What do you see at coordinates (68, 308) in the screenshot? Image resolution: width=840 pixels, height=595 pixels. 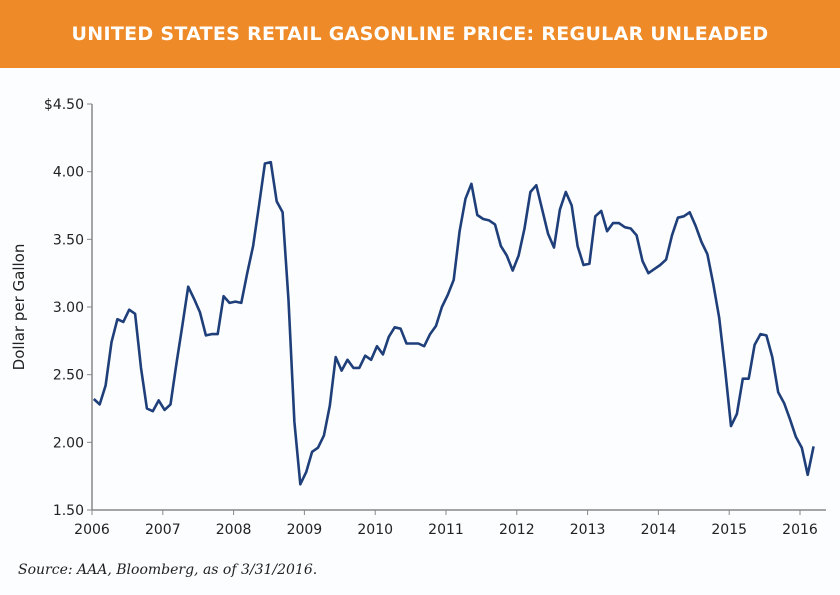 I see `y-tick-label: 3.00` at bounding box center [68, 308].